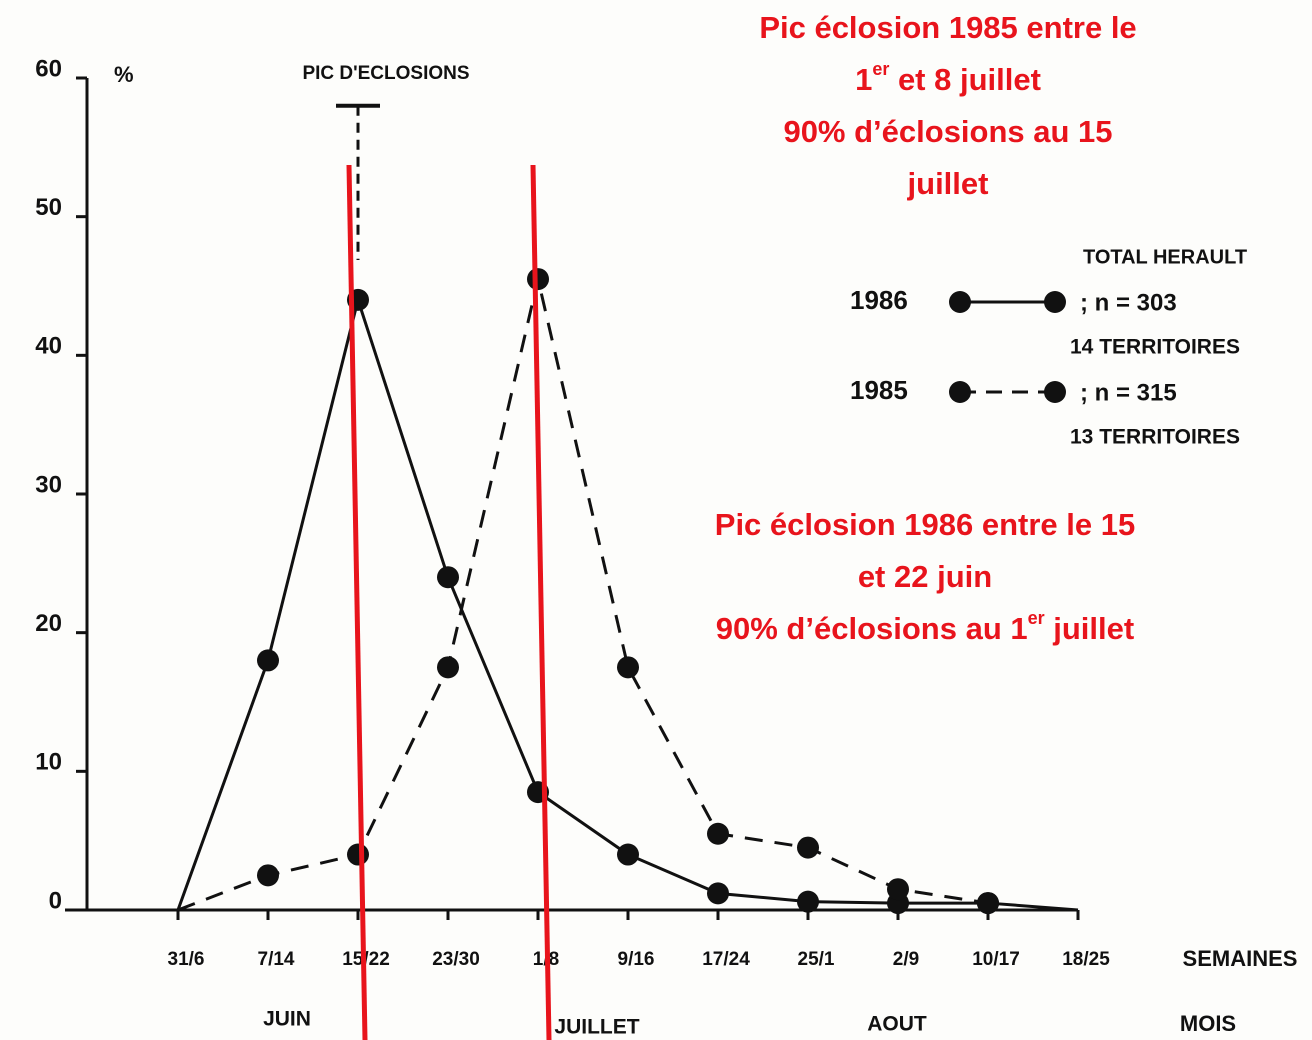  Describe the element at coordinates (636, 959) in the screenshot. I see `x-tick-label: 9/16` at that location.